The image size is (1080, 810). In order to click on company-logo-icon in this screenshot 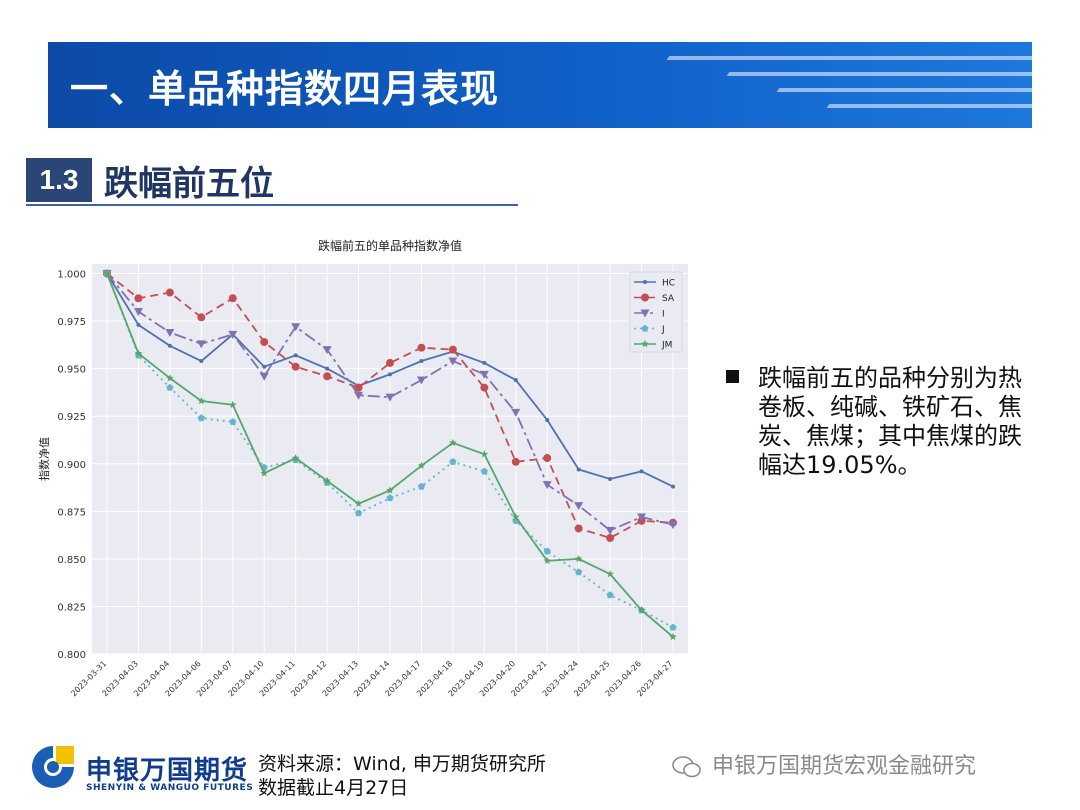, I will do `click(53, 767)`.